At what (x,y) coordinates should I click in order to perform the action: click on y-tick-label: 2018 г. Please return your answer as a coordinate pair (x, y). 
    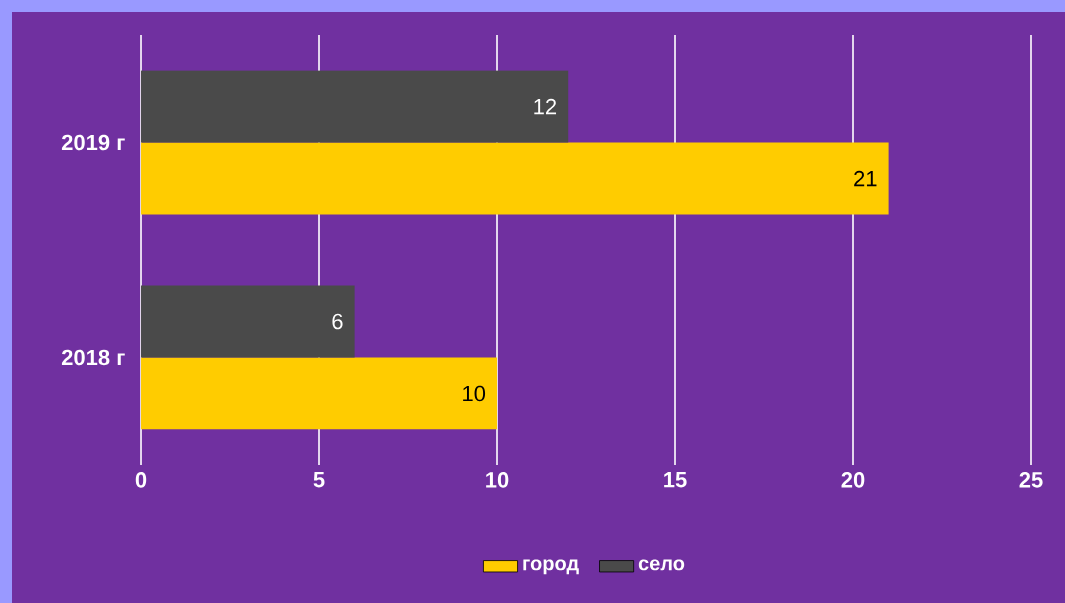
    Looking at the image, I should click on (93, 357).